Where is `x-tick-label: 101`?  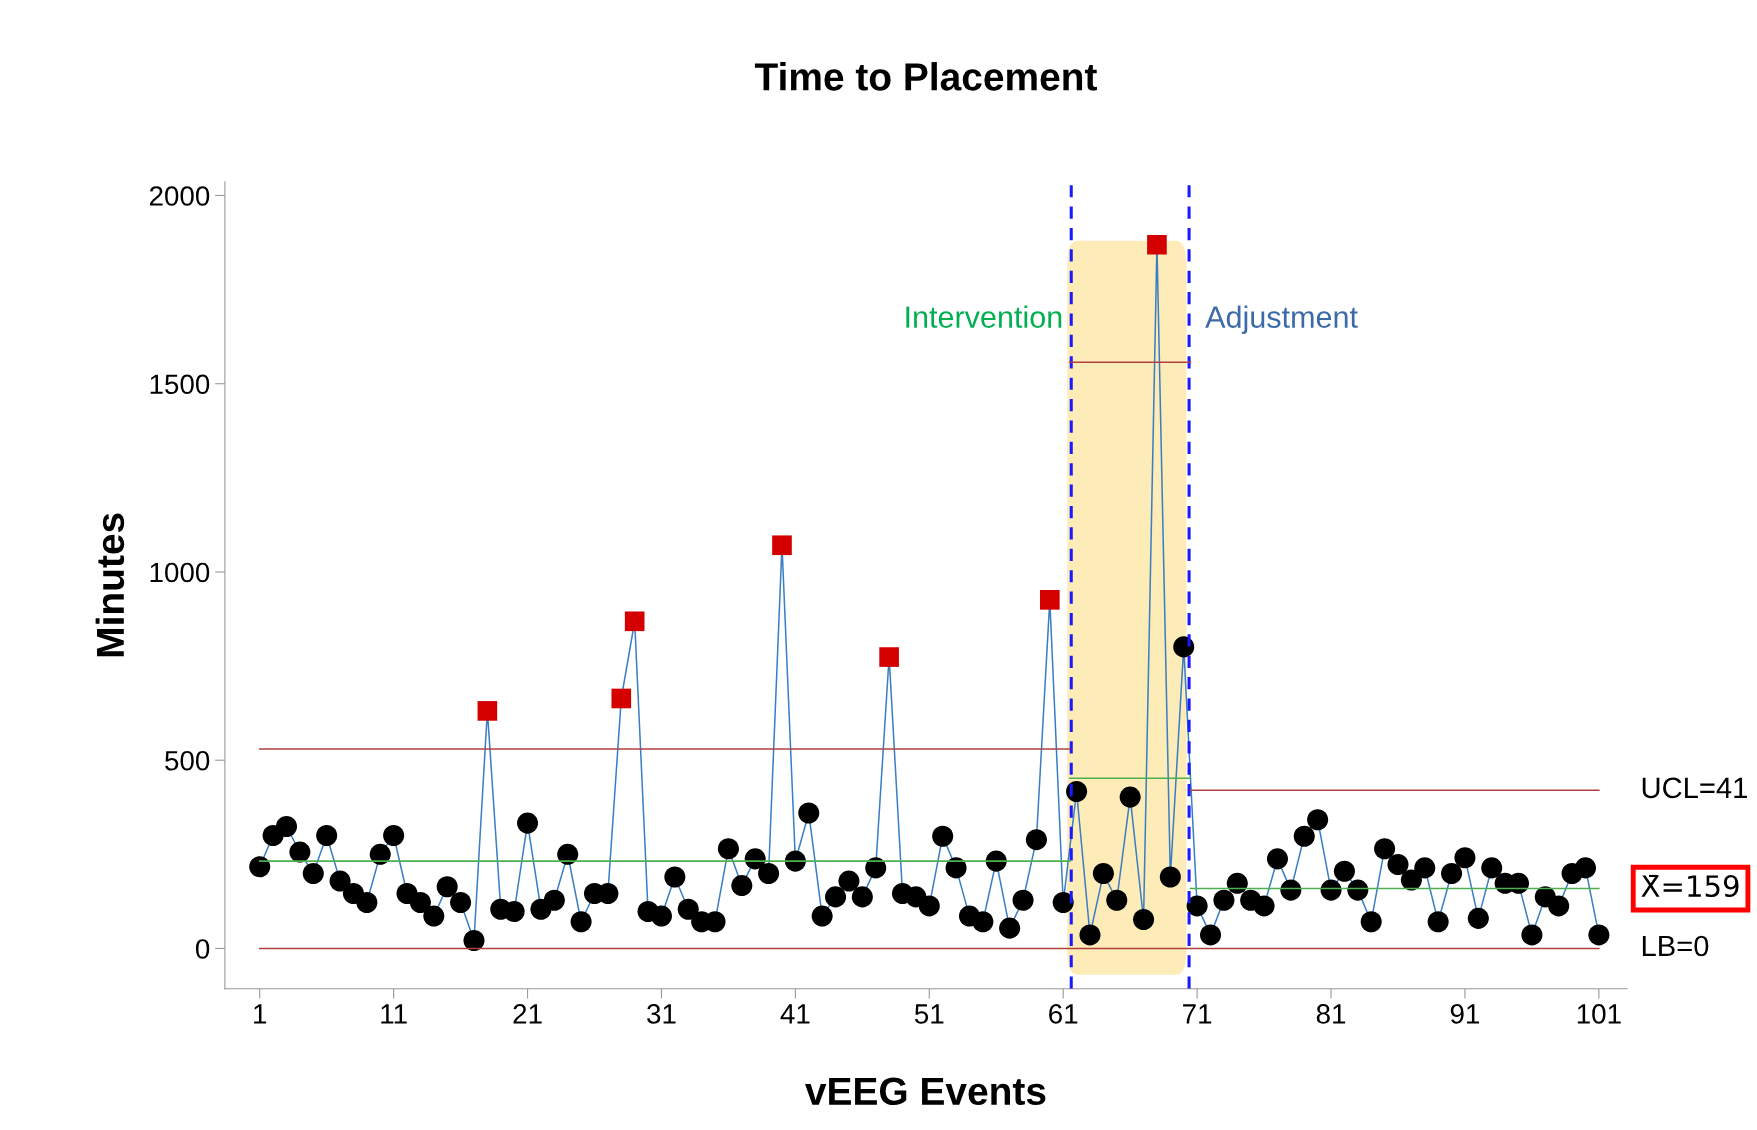
x-tick-label: 101 is located at coordinates (1599, 1014).